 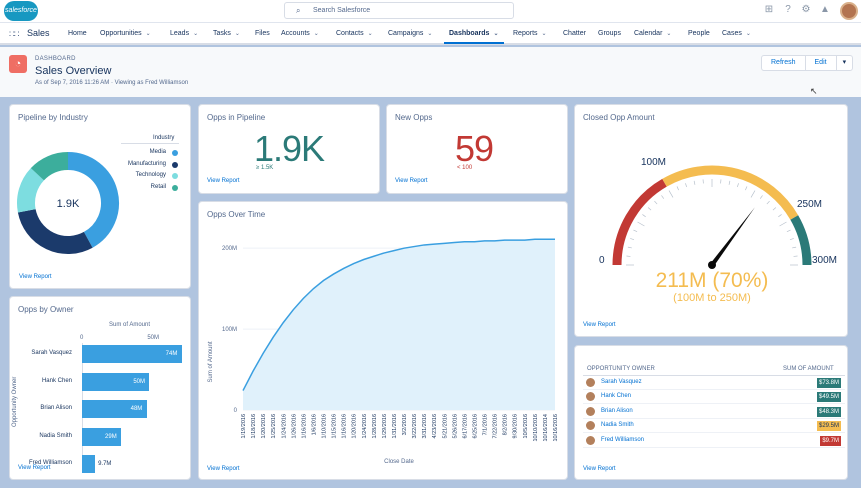 What do you see at coordinates (136, 409) in the screenshot?
I see `bar-value-label: 48M` at bounding box center [136, 409].